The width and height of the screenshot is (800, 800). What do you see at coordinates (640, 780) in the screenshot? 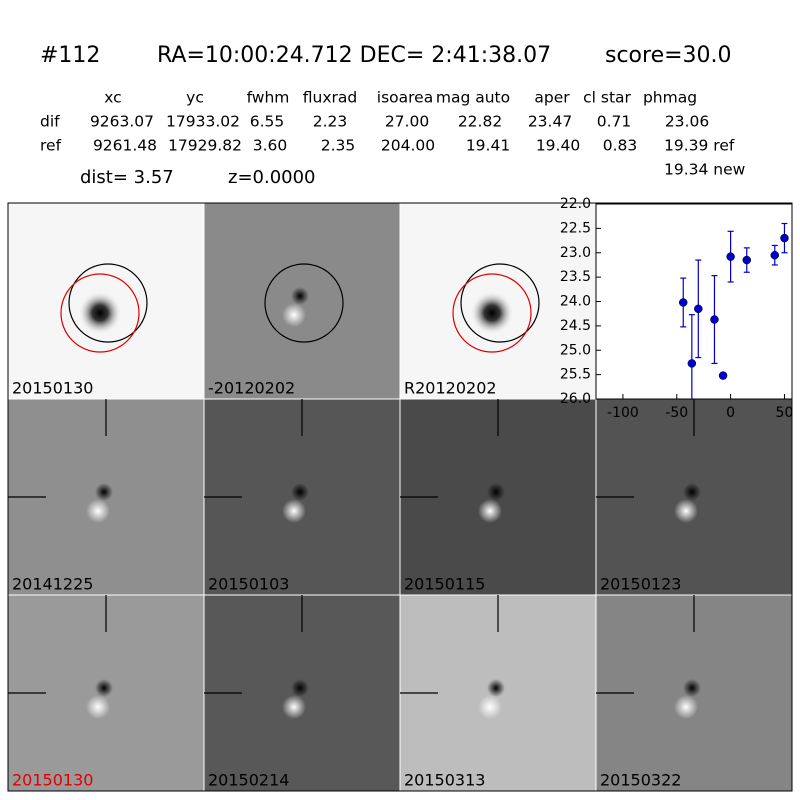
I see `tile-label: 20150322` at bounding box center [640, 780].